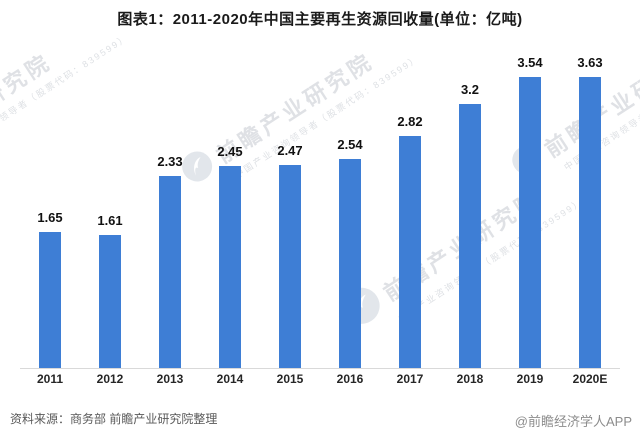  Describe the element at coordinates (290, 150) in the screenshot. I see `bar-value-label: 2.47` at that location.